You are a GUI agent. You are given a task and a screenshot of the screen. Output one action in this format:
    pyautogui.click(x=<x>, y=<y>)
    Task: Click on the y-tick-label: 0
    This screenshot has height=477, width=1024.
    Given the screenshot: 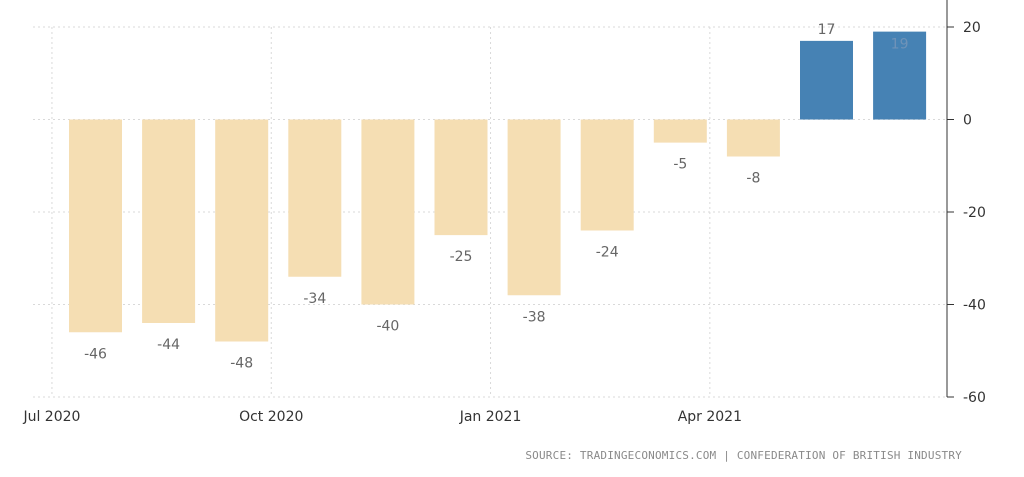 What is the action you would take?
    pyautogui.click(x=967, y=121)
    